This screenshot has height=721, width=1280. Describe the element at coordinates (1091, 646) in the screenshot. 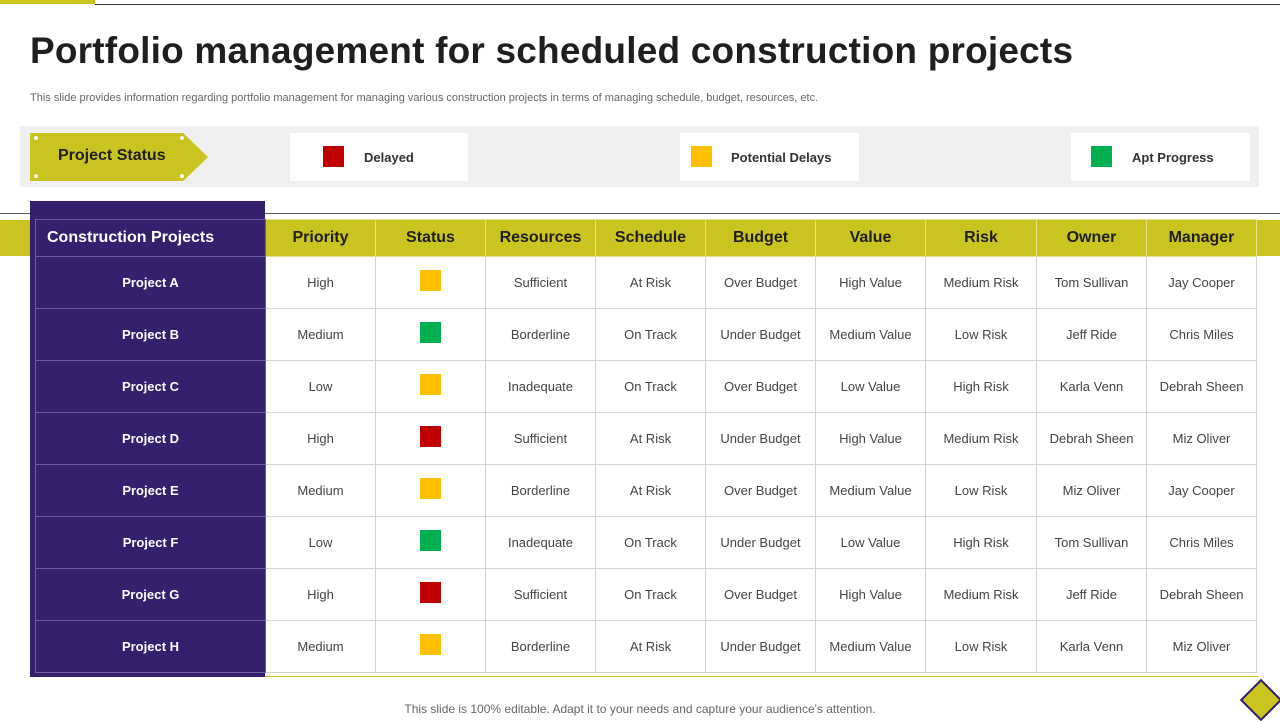

I see `owner-cell: Karla Venn` at that location.